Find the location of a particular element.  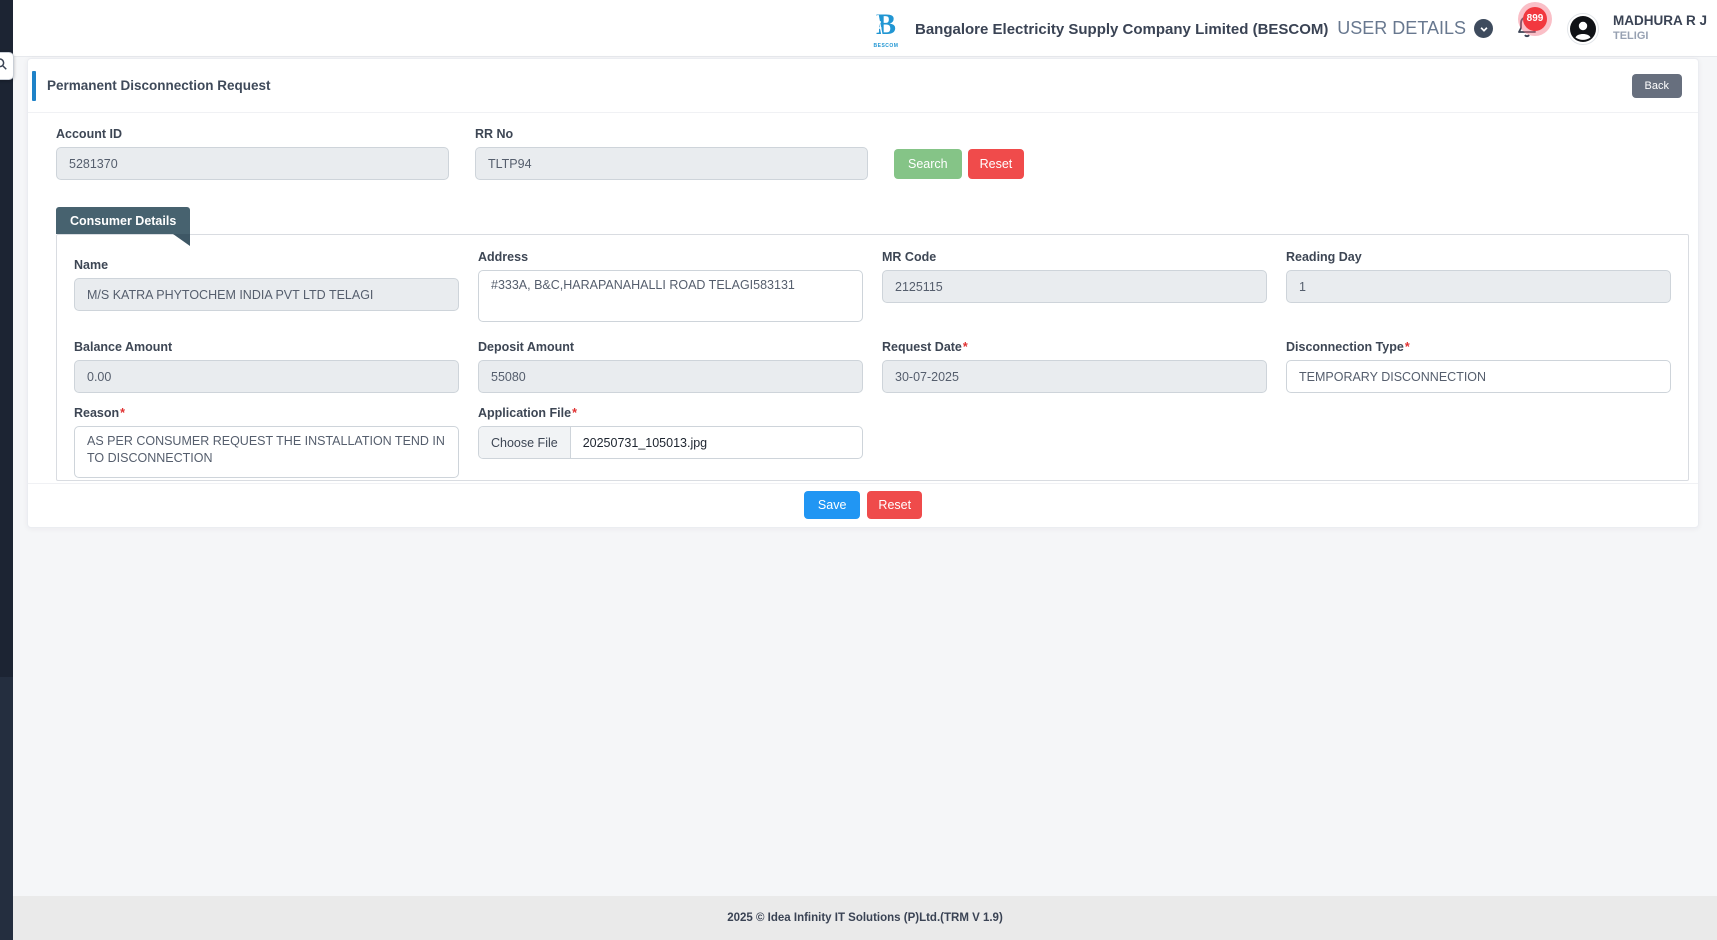

address-field: Address is located at coordinates (670, 288).